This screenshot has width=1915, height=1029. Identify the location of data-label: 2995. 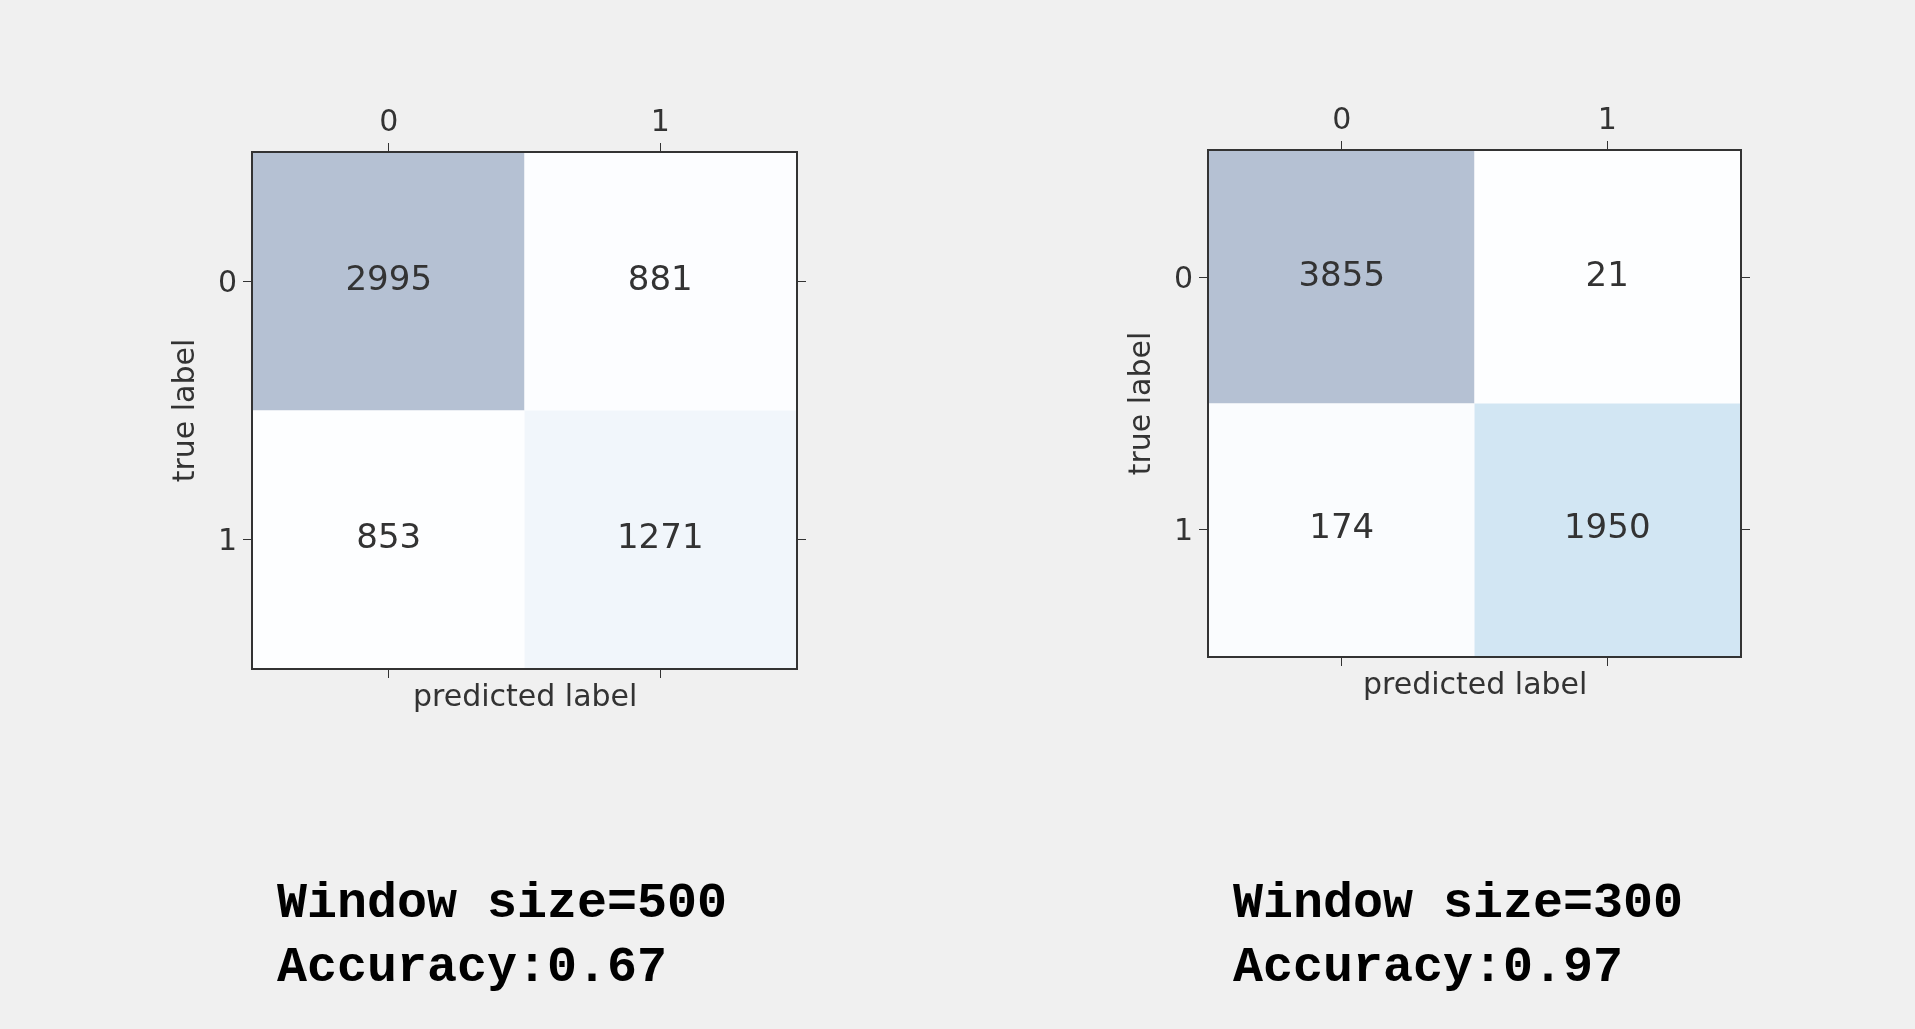
(389, 278).